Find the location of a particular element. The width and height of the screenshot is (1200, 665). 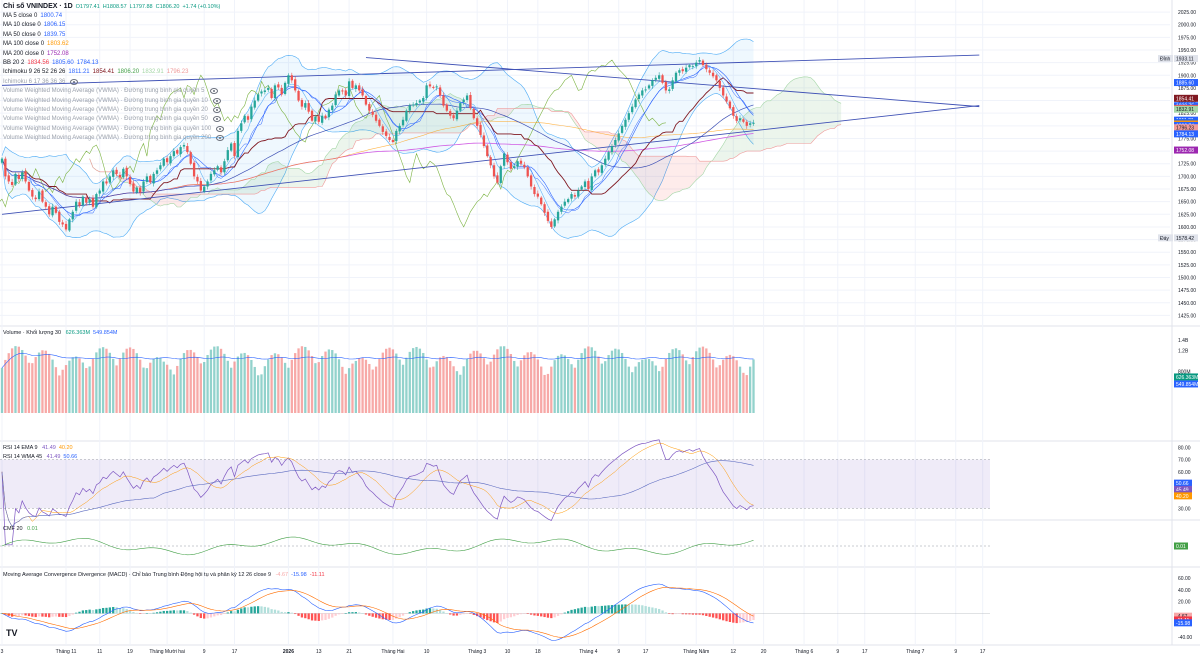

time-axis-label: 2026 is located at coordinates (288, 652).